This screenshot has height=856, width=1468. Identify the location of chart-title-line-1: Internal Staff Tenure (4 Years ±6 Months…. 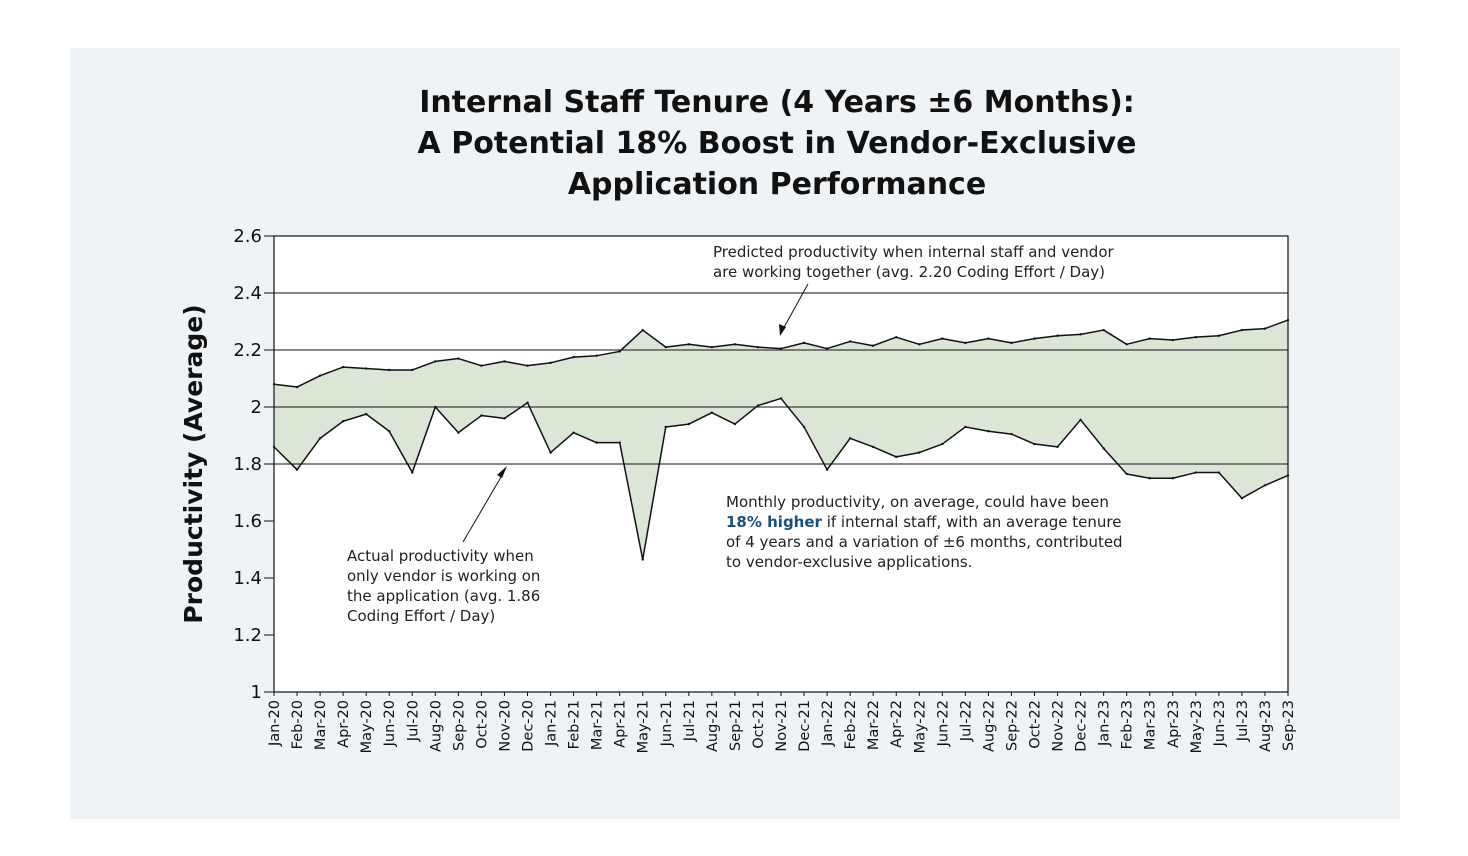
(777, 102).